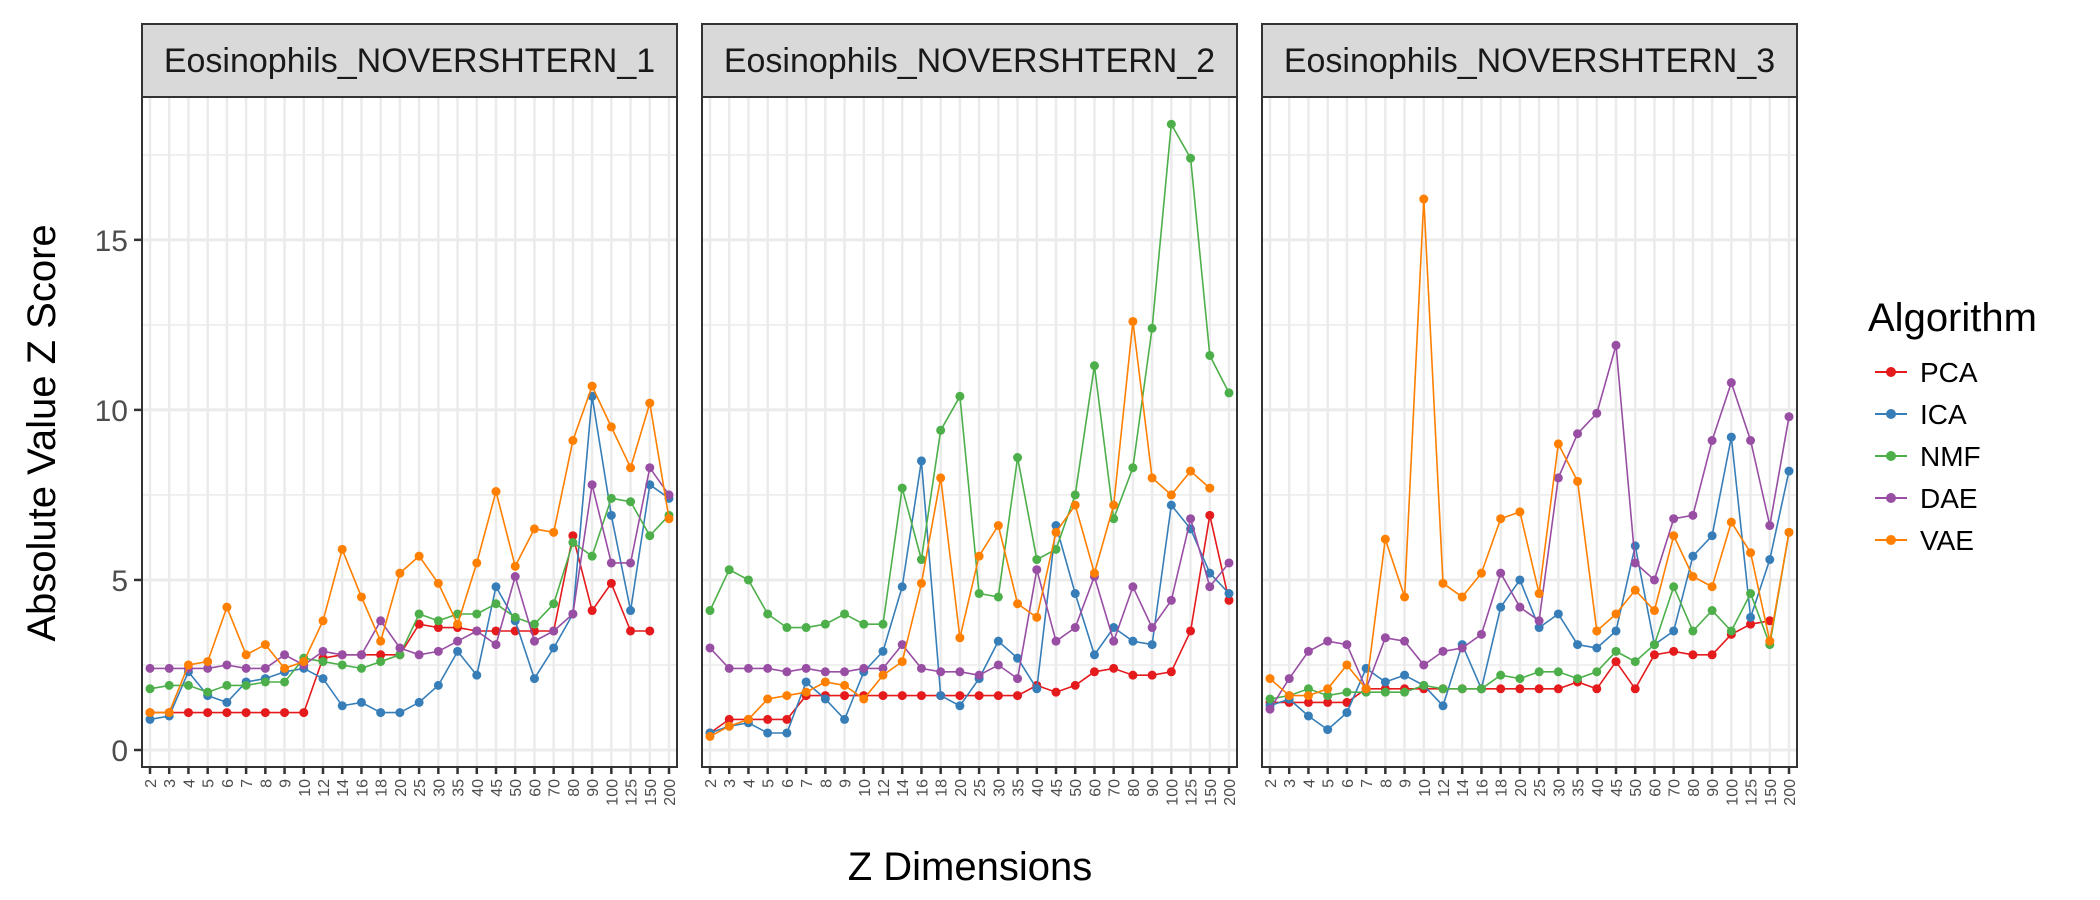  Describe the element at coordinates (266, 783) in the screenshot. I see `x-tick-label: 8` at that location.